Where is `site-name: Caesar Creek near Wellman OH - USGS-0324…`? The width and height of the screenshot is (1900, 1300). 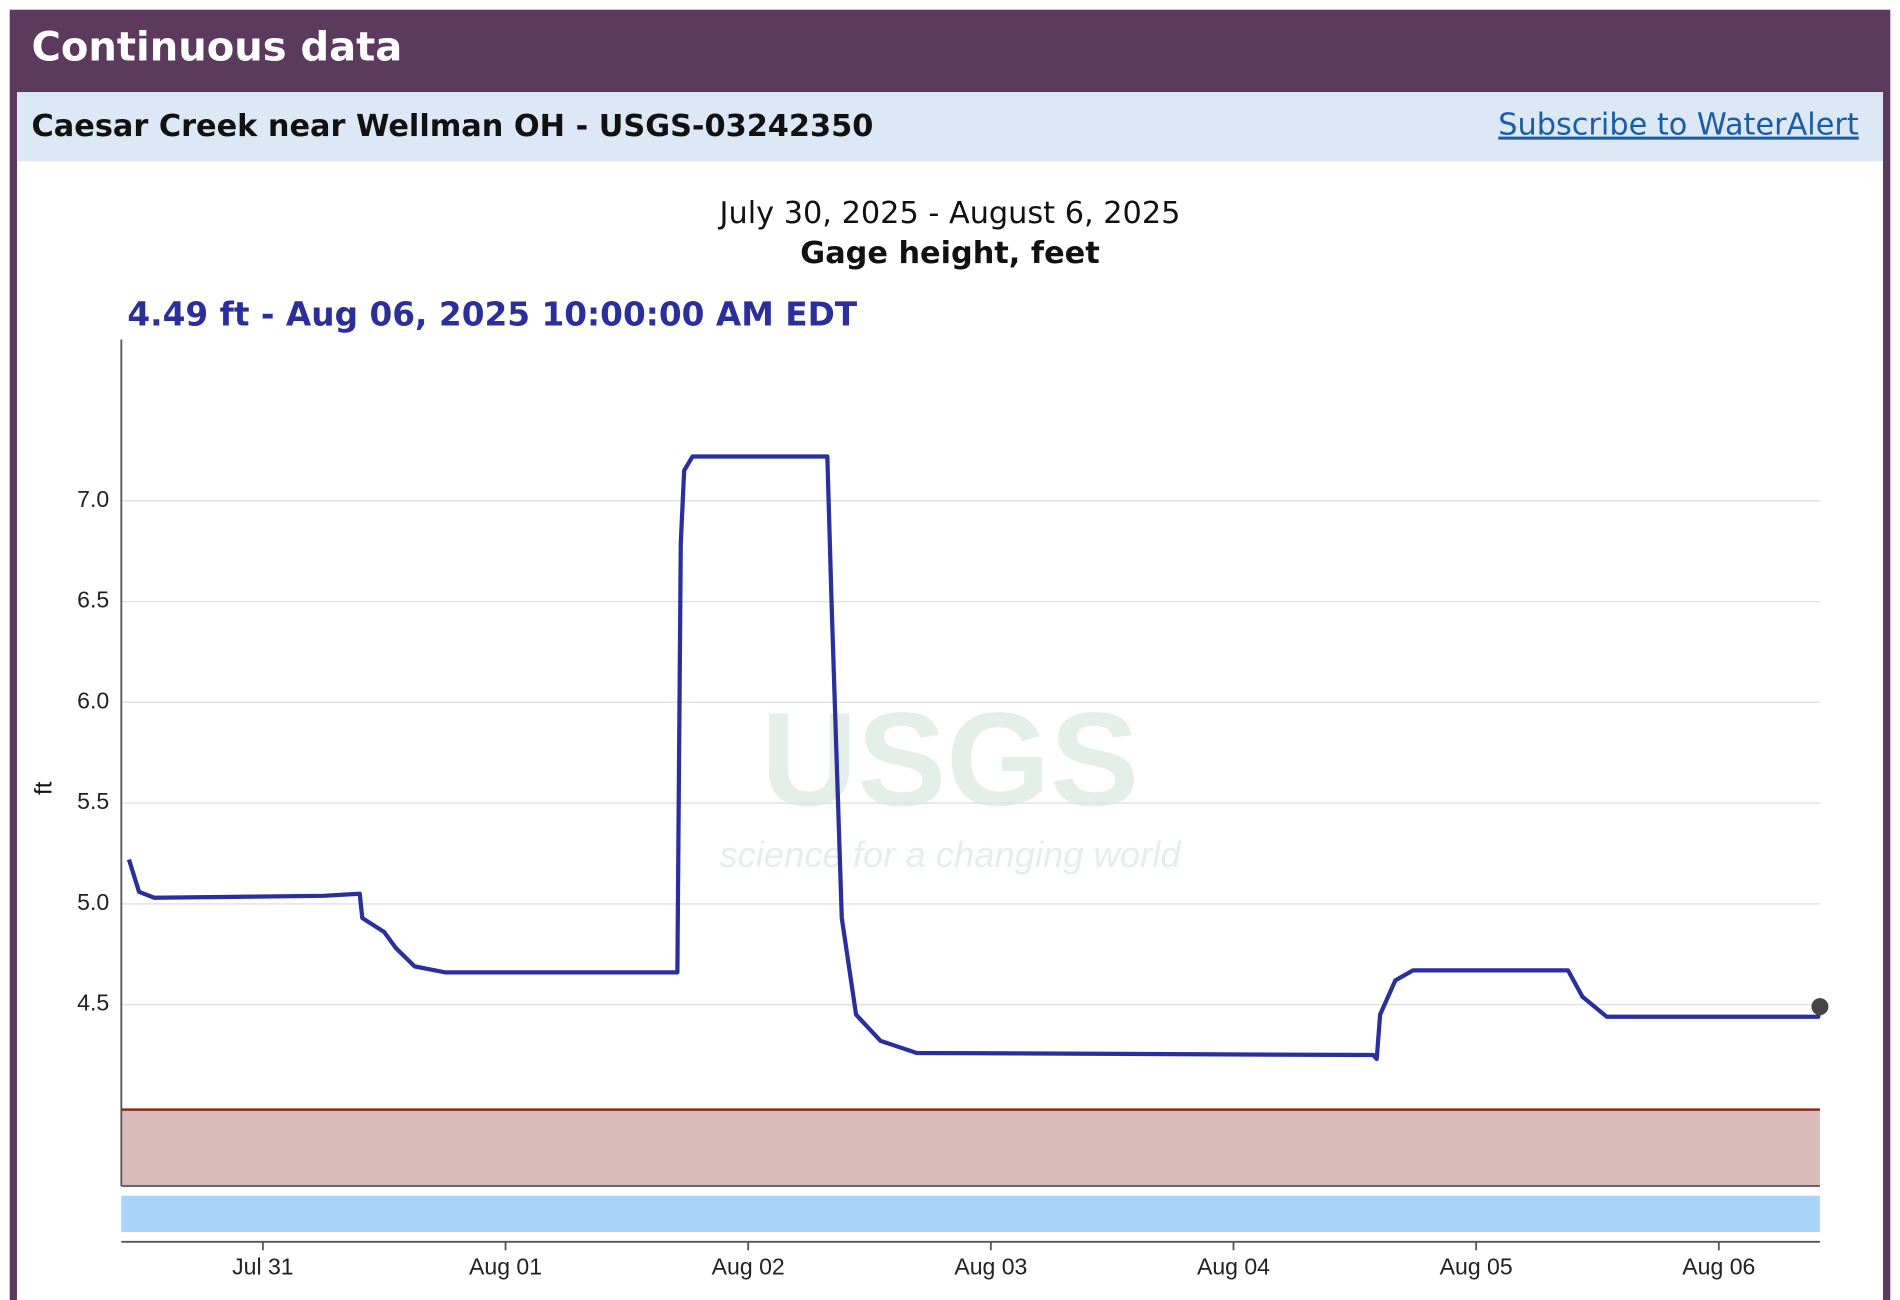
site-name: Caesar Creek near Wellman OH - USGS-0324… is located at coordinates (453, 126).